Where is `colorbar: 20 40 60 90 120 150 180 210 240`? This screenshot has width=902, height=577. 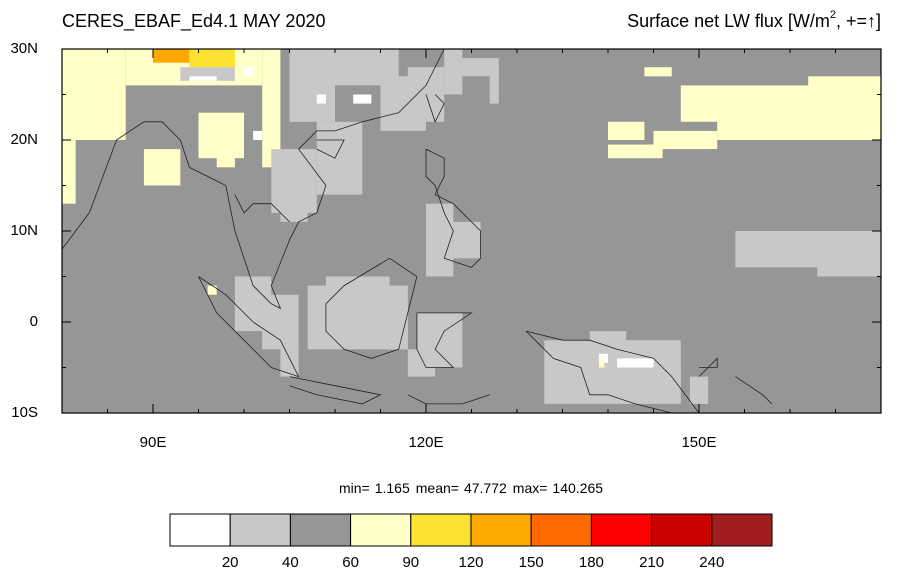
colorbar: 20 40 60 90 120 150 180 210 240 is located at coordinates (471, 542).